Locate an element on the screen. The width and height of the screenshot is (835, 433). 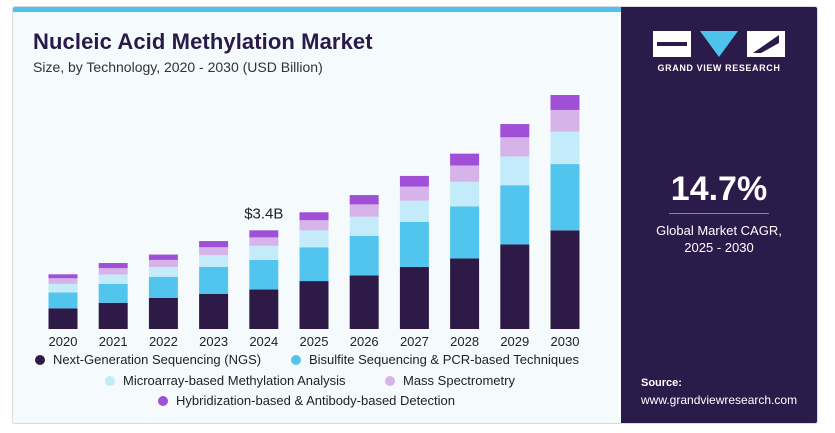
bar-2030-bisulfite is located at coordinates (565, 197).